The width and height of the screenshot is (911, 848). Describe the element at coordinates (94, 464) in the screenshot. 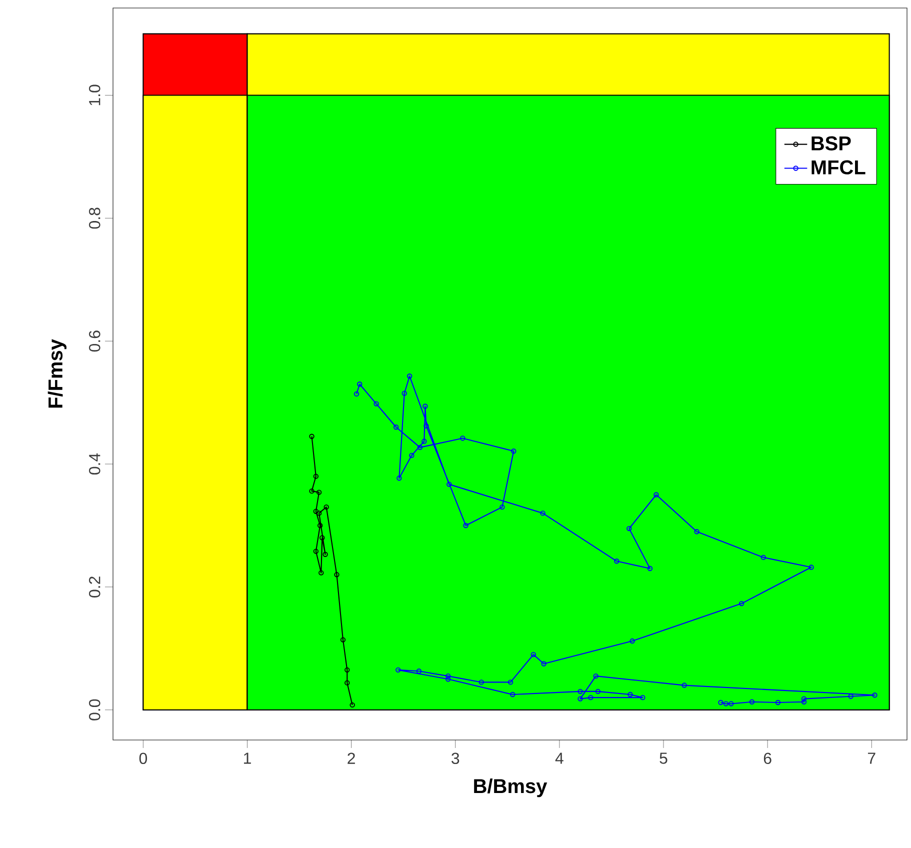

I see `y-tick-label: 0.4` at that location.